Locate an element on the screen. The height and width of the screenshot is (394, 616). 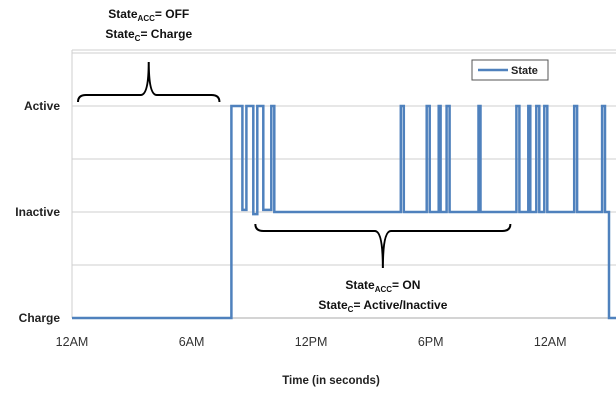
y-axis-labels: Charge Inactive Active is located at coordinates (37, 212).